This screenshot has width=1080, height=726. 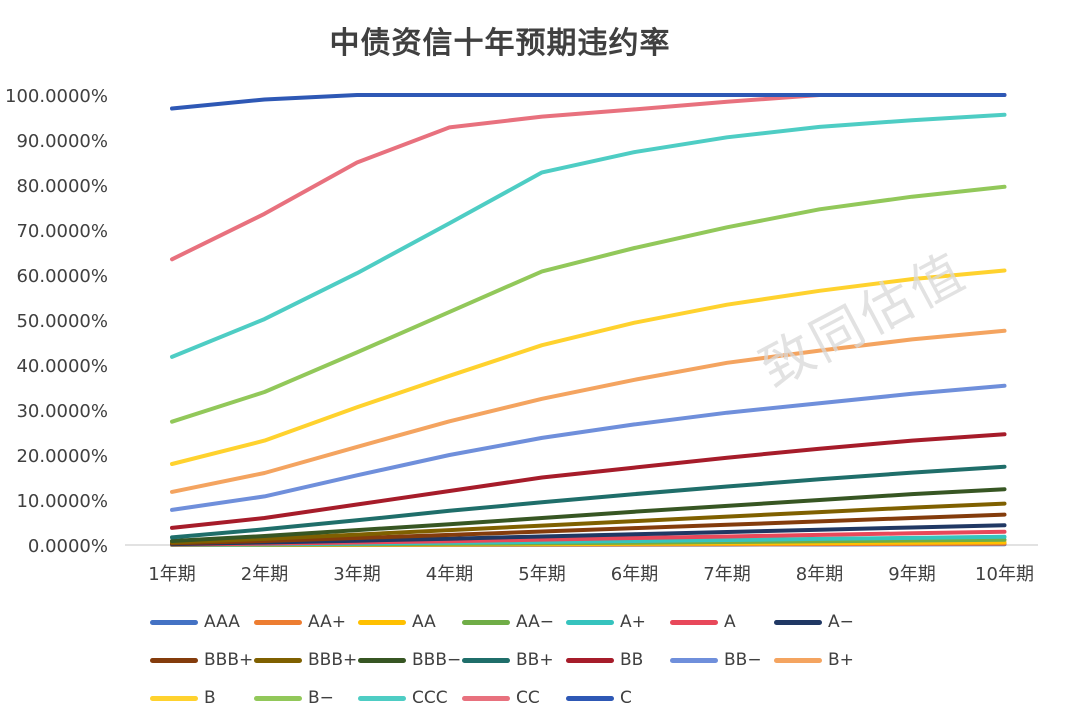 What do you see at coordinates (306, 622) in the screenshot?
I see `legend-item: AA+` at bounding box center [306, 622].